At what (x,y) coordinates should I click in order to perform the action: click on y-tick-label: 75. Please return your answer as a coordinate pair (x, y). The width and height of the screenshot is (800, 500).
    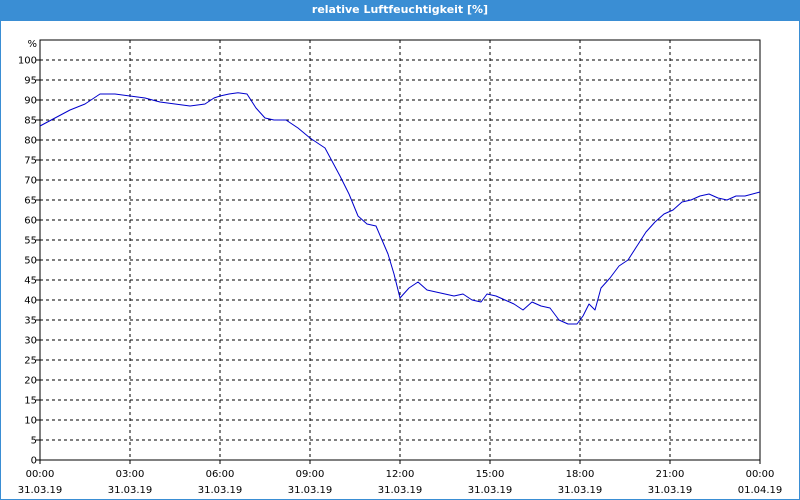
    Looking at the image, I should click on (30, 161).